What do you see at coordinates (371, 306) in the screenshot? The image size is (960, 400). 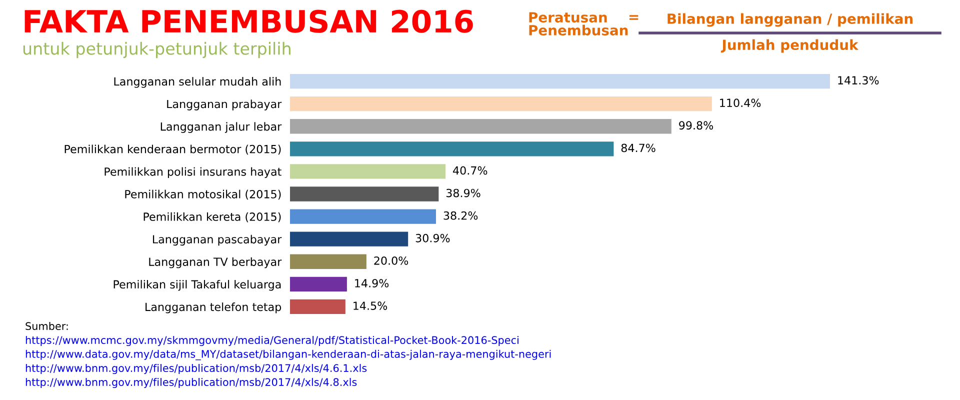 I see `data-label: 14.5%` at bounding box center [371, 306].